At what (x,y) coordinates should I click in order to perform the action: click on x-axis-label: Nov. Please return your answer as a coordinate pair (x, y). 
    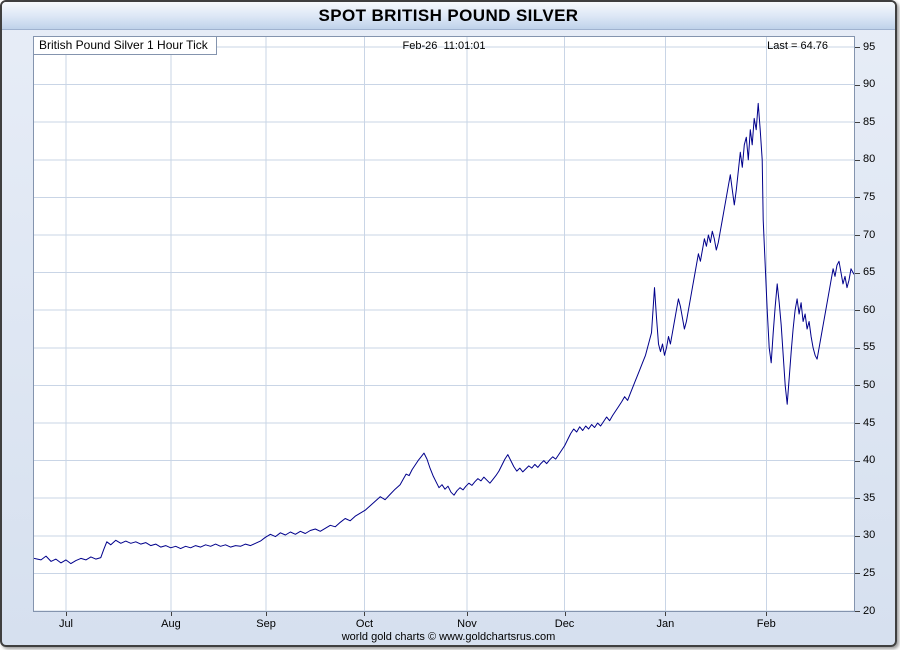
    Looking at the image, I should click on (467, 624).